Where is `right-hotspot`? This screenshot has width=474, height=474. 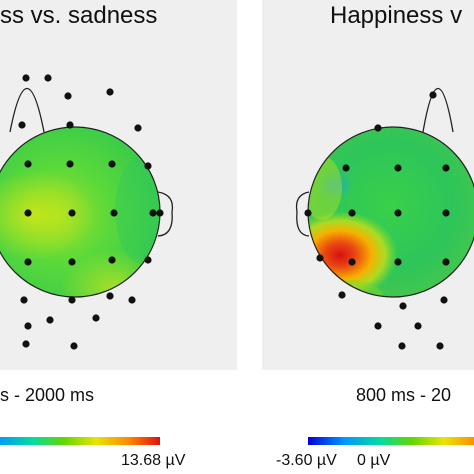
right-hotspot is located at coordinates (353, 254).